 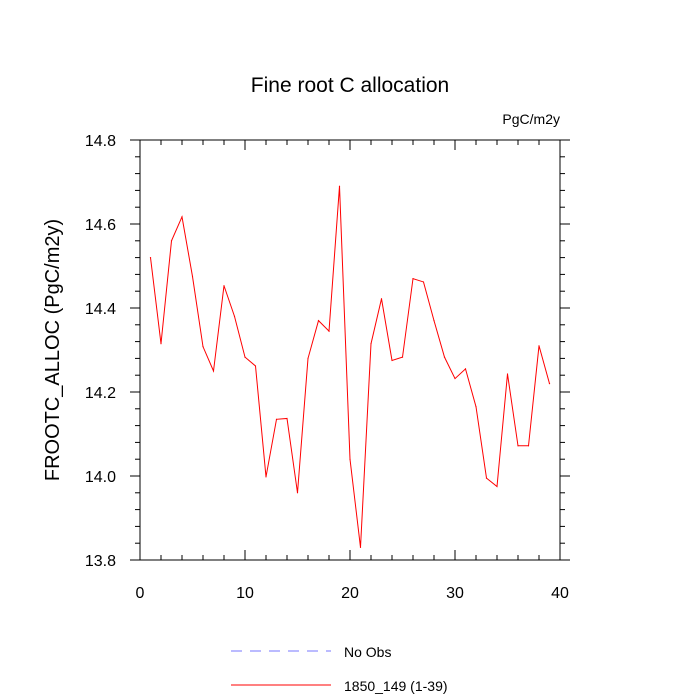 What do you see at coordinates (100, 225) in the screenshot?
I see `y-tick-label: 14.6` at bounding box center [100, 225].